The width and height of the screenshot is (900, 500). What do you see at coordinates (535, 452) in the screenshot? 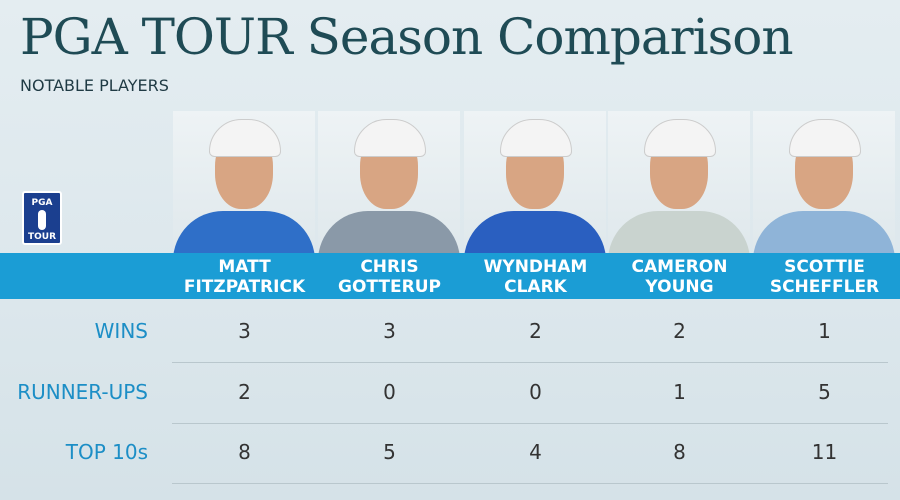
I see `cell-value: 4` at bounding box center [535, 452].